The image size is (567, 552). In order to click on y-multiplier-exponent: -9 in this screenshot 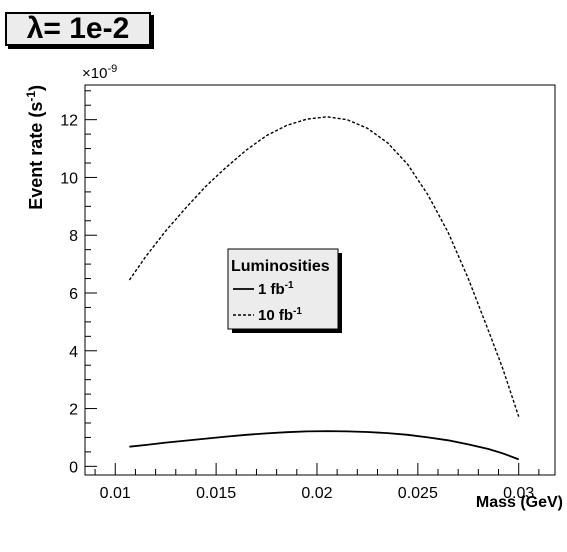, I will do `click(112, 69)`.